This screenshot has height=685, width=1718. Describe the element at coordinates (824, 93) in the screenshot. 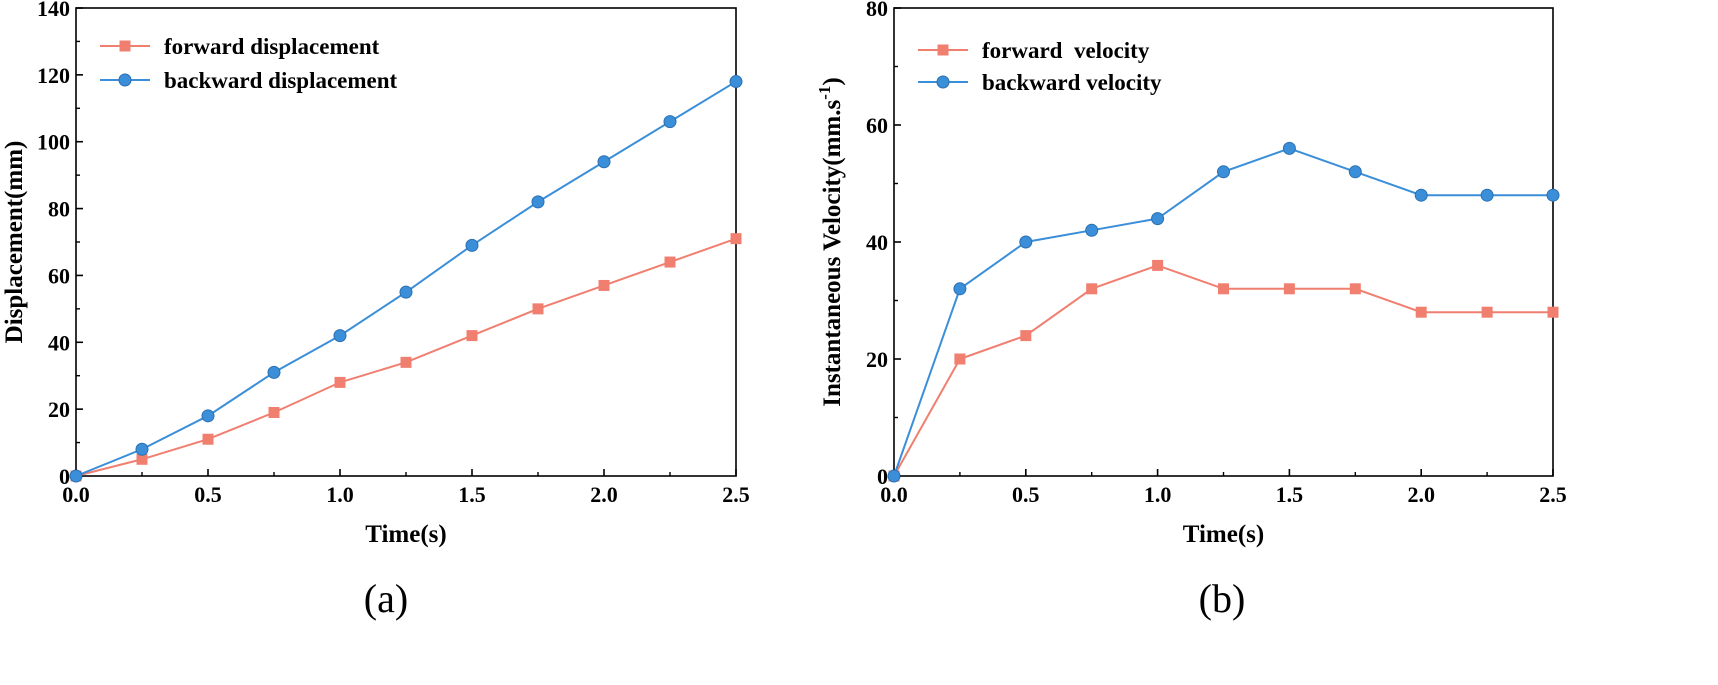

I see `y-axis-title-superscript: -1` at that location.